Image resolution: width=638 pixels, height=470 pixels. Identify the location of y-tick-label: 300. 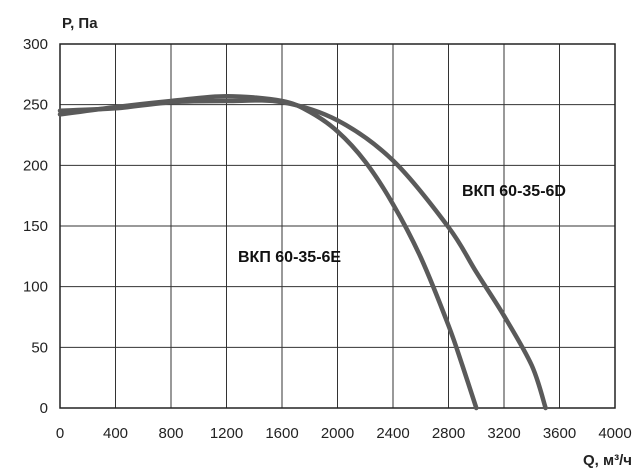
(35, 44).